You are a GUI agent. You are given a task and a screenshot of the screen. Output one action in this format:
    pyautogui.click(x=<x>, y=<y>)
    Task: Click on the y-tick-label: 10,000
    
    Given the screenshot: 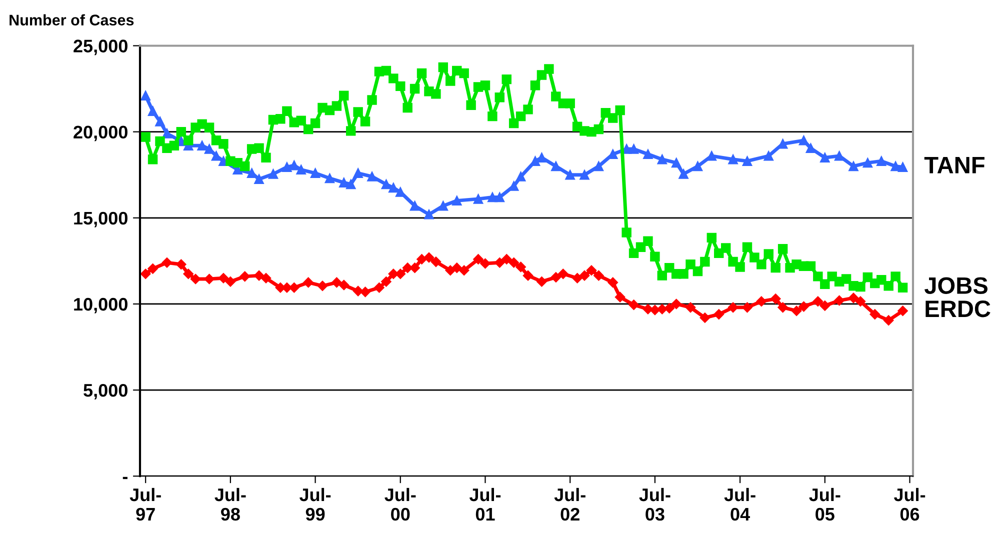 What is the action you would take?
    pyautogui.click(x=101, y=306)
    